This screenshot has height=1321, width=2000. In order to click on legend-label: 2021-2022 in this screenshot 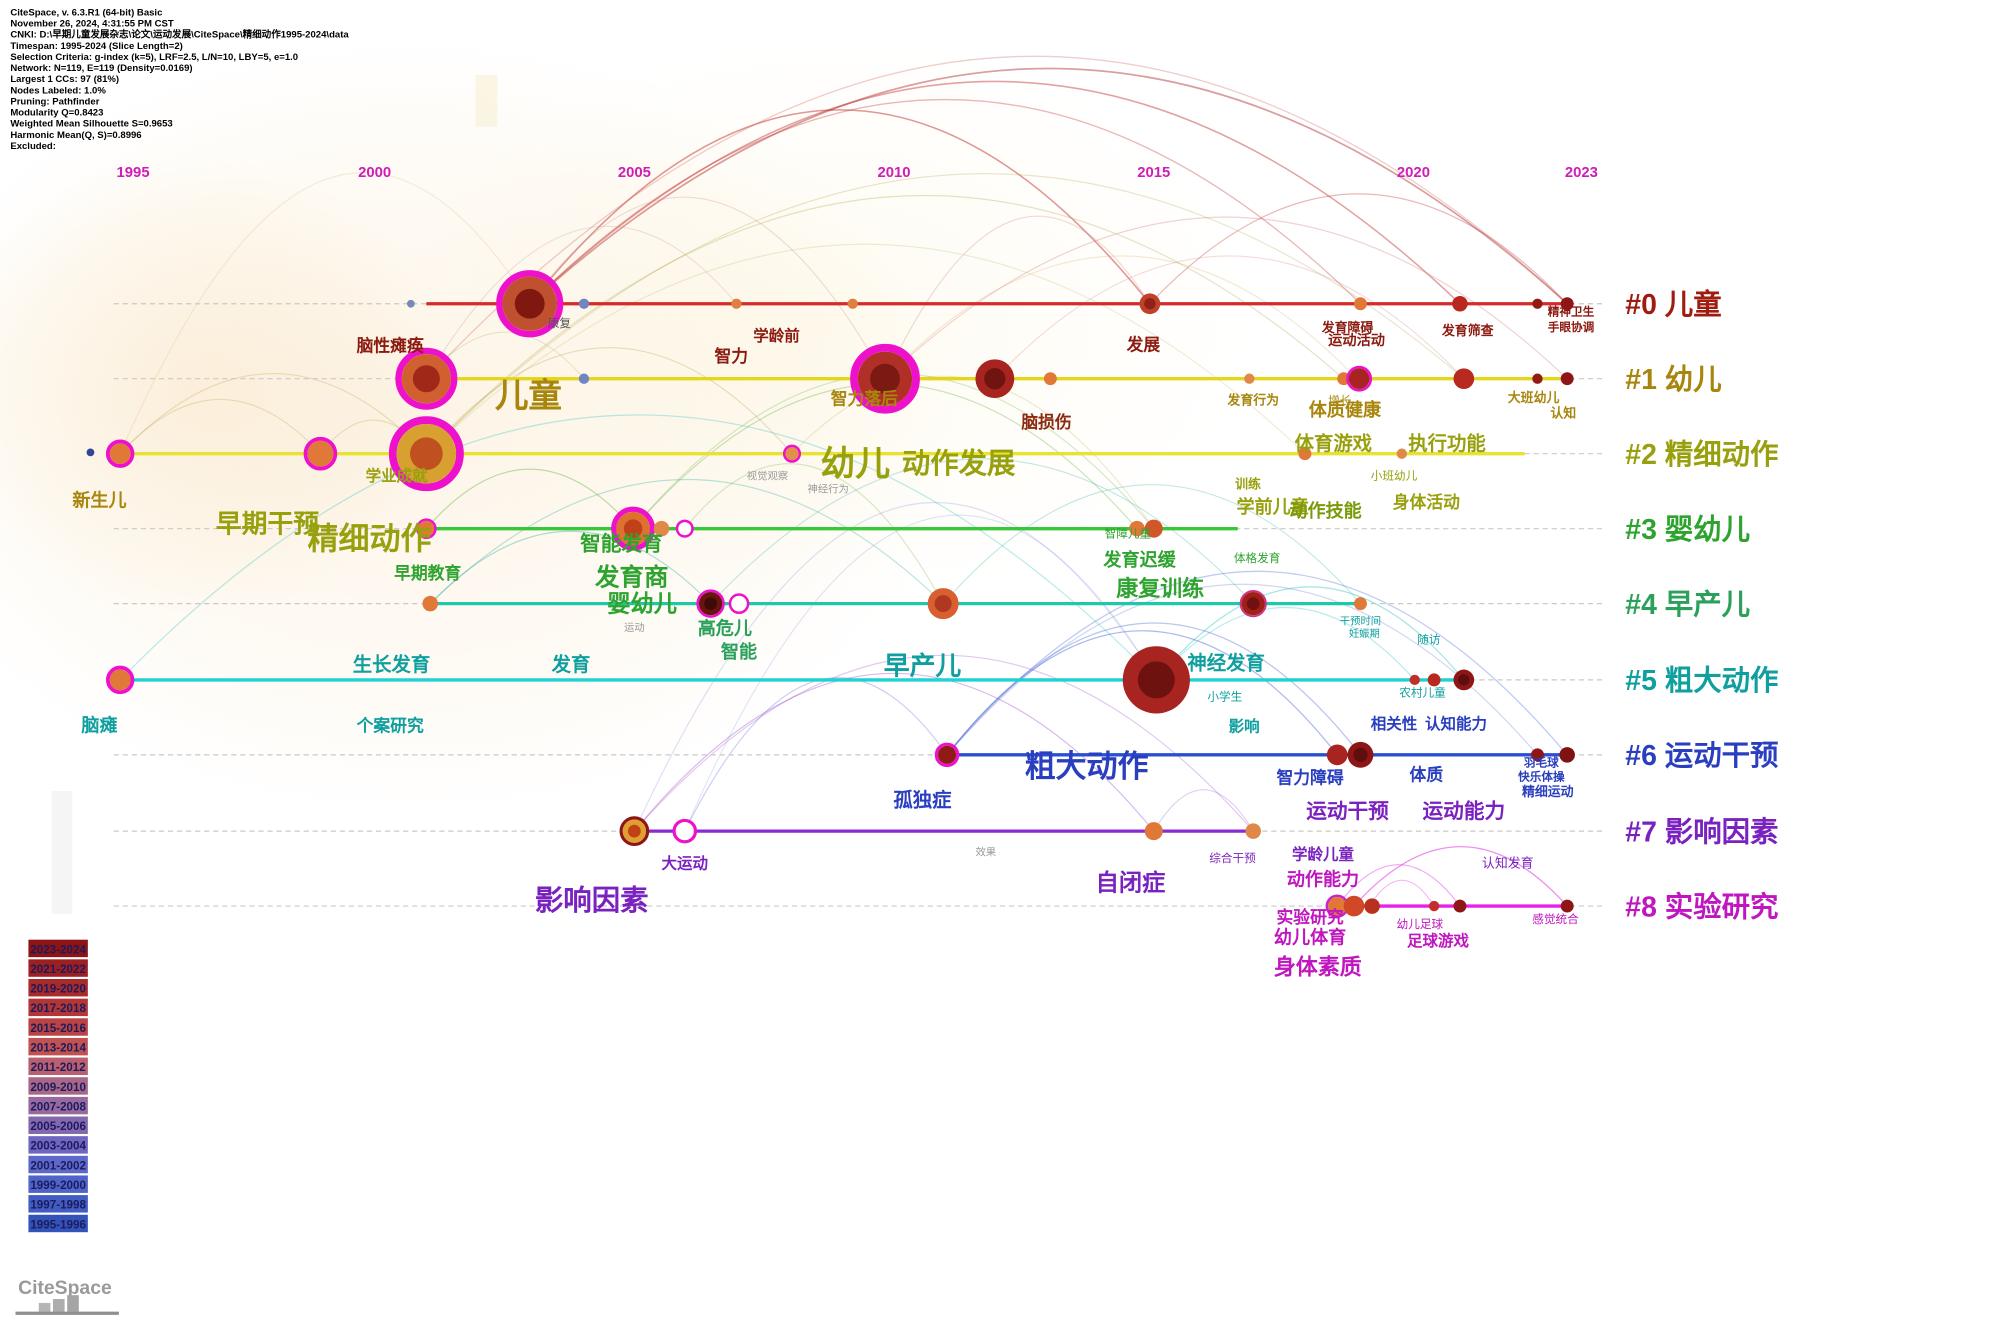, I will do `click(58, 969)`.